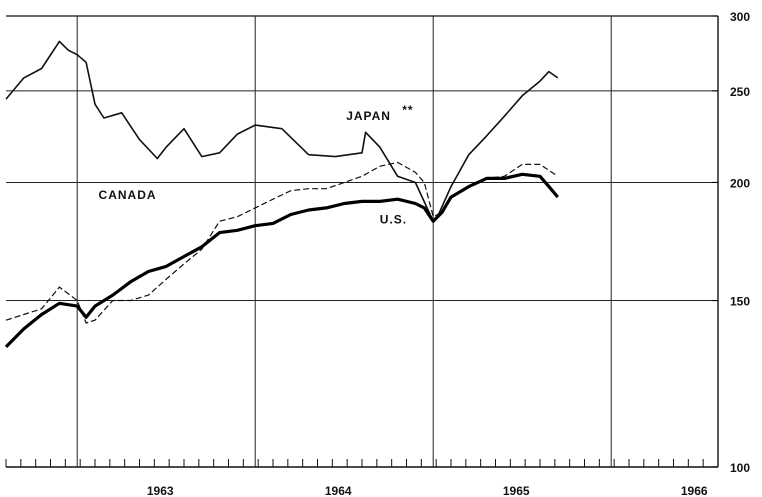 This screenshot has height=497, width=762. What do you see at coordinates (740, 468) in the screenshot?
I see `y-tick-label: 100` at bounding box center [740, 468].